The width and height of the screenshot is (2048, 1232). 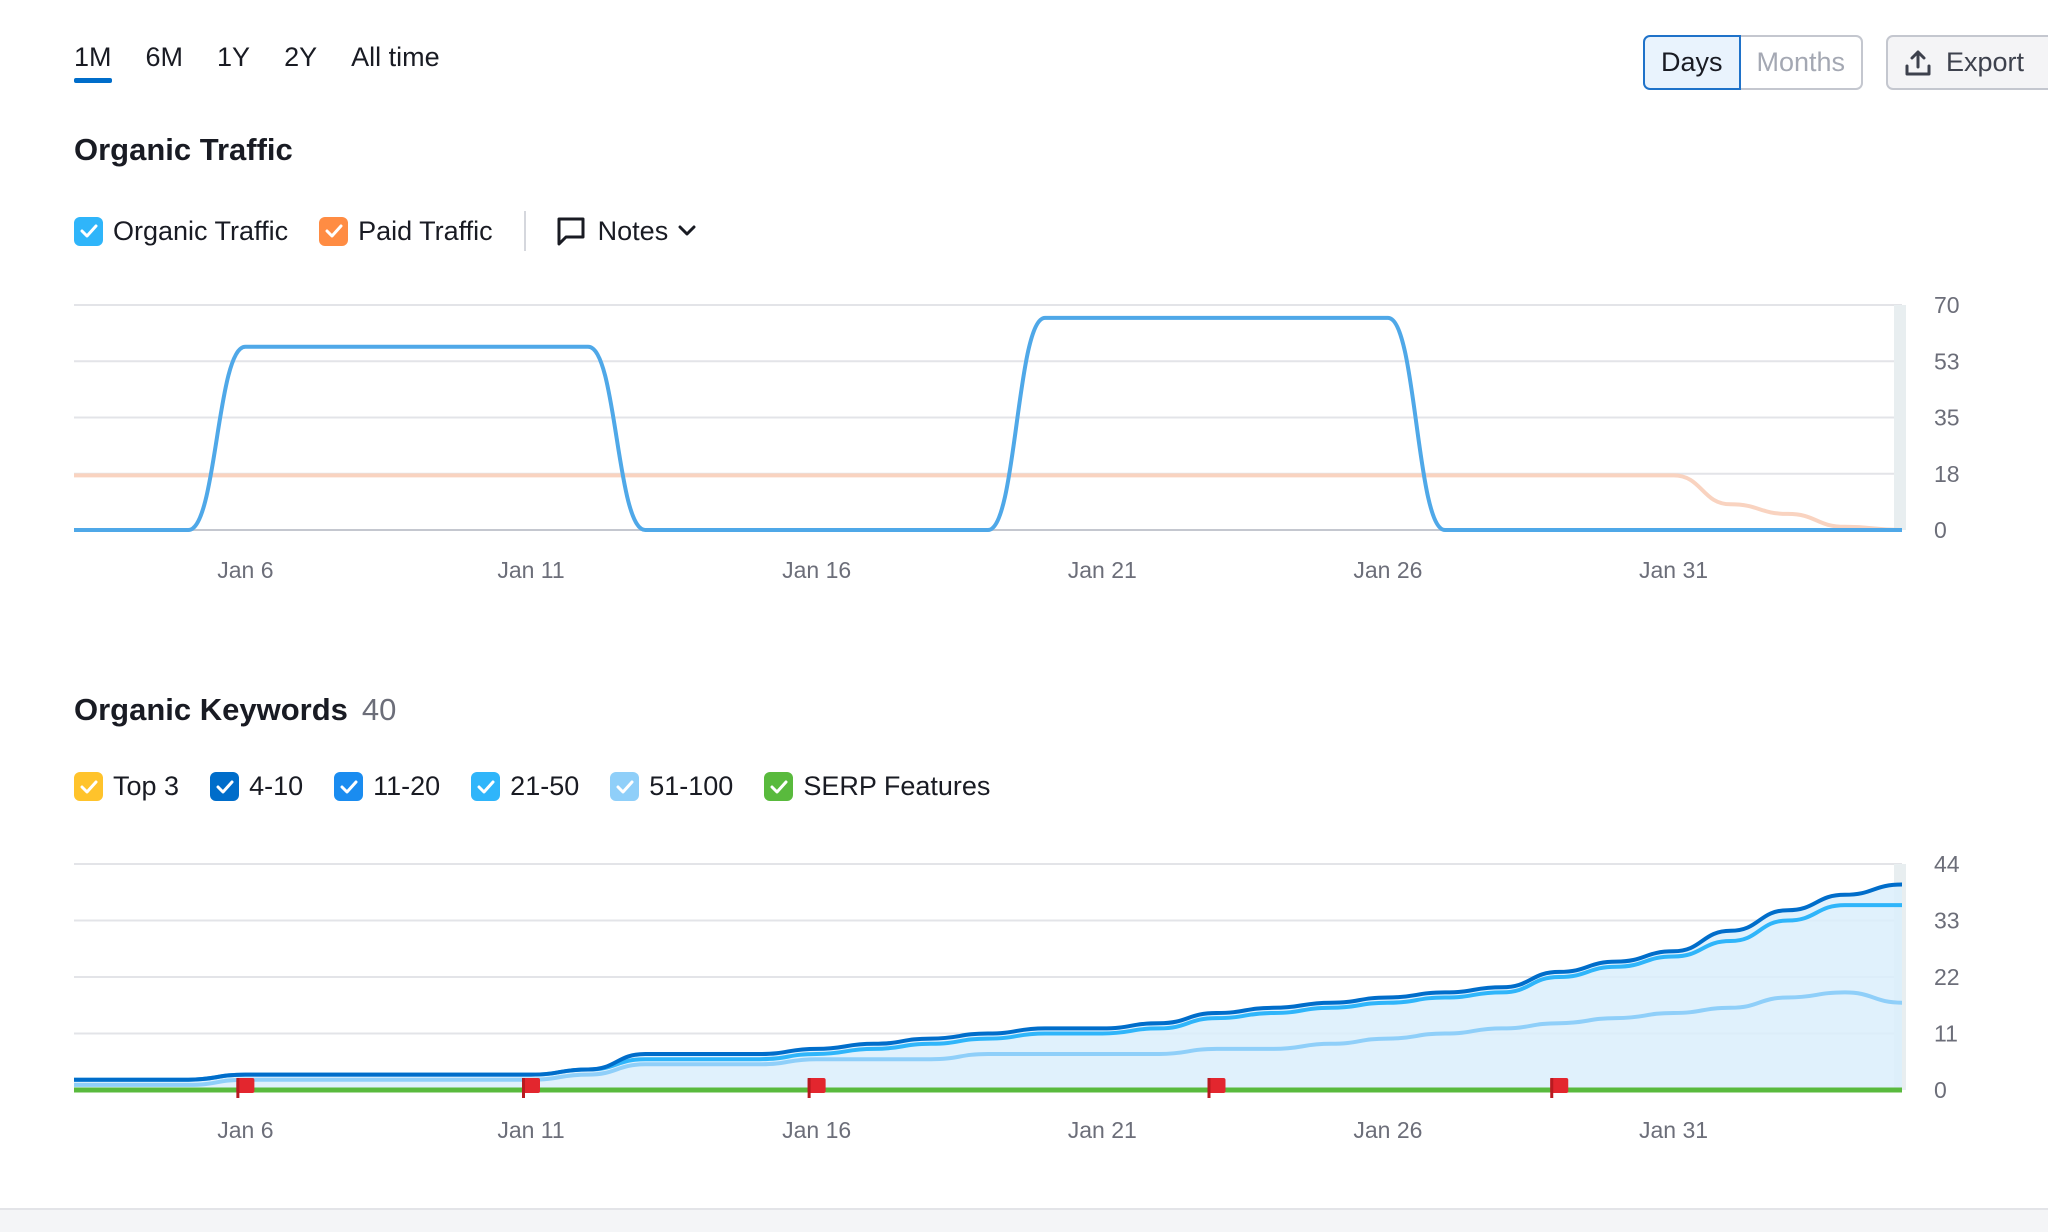 What do you see at coordinates (1947, 418) in the screenshot?
I see `y-tick-label: 35` at bounding box center [1947, 418].